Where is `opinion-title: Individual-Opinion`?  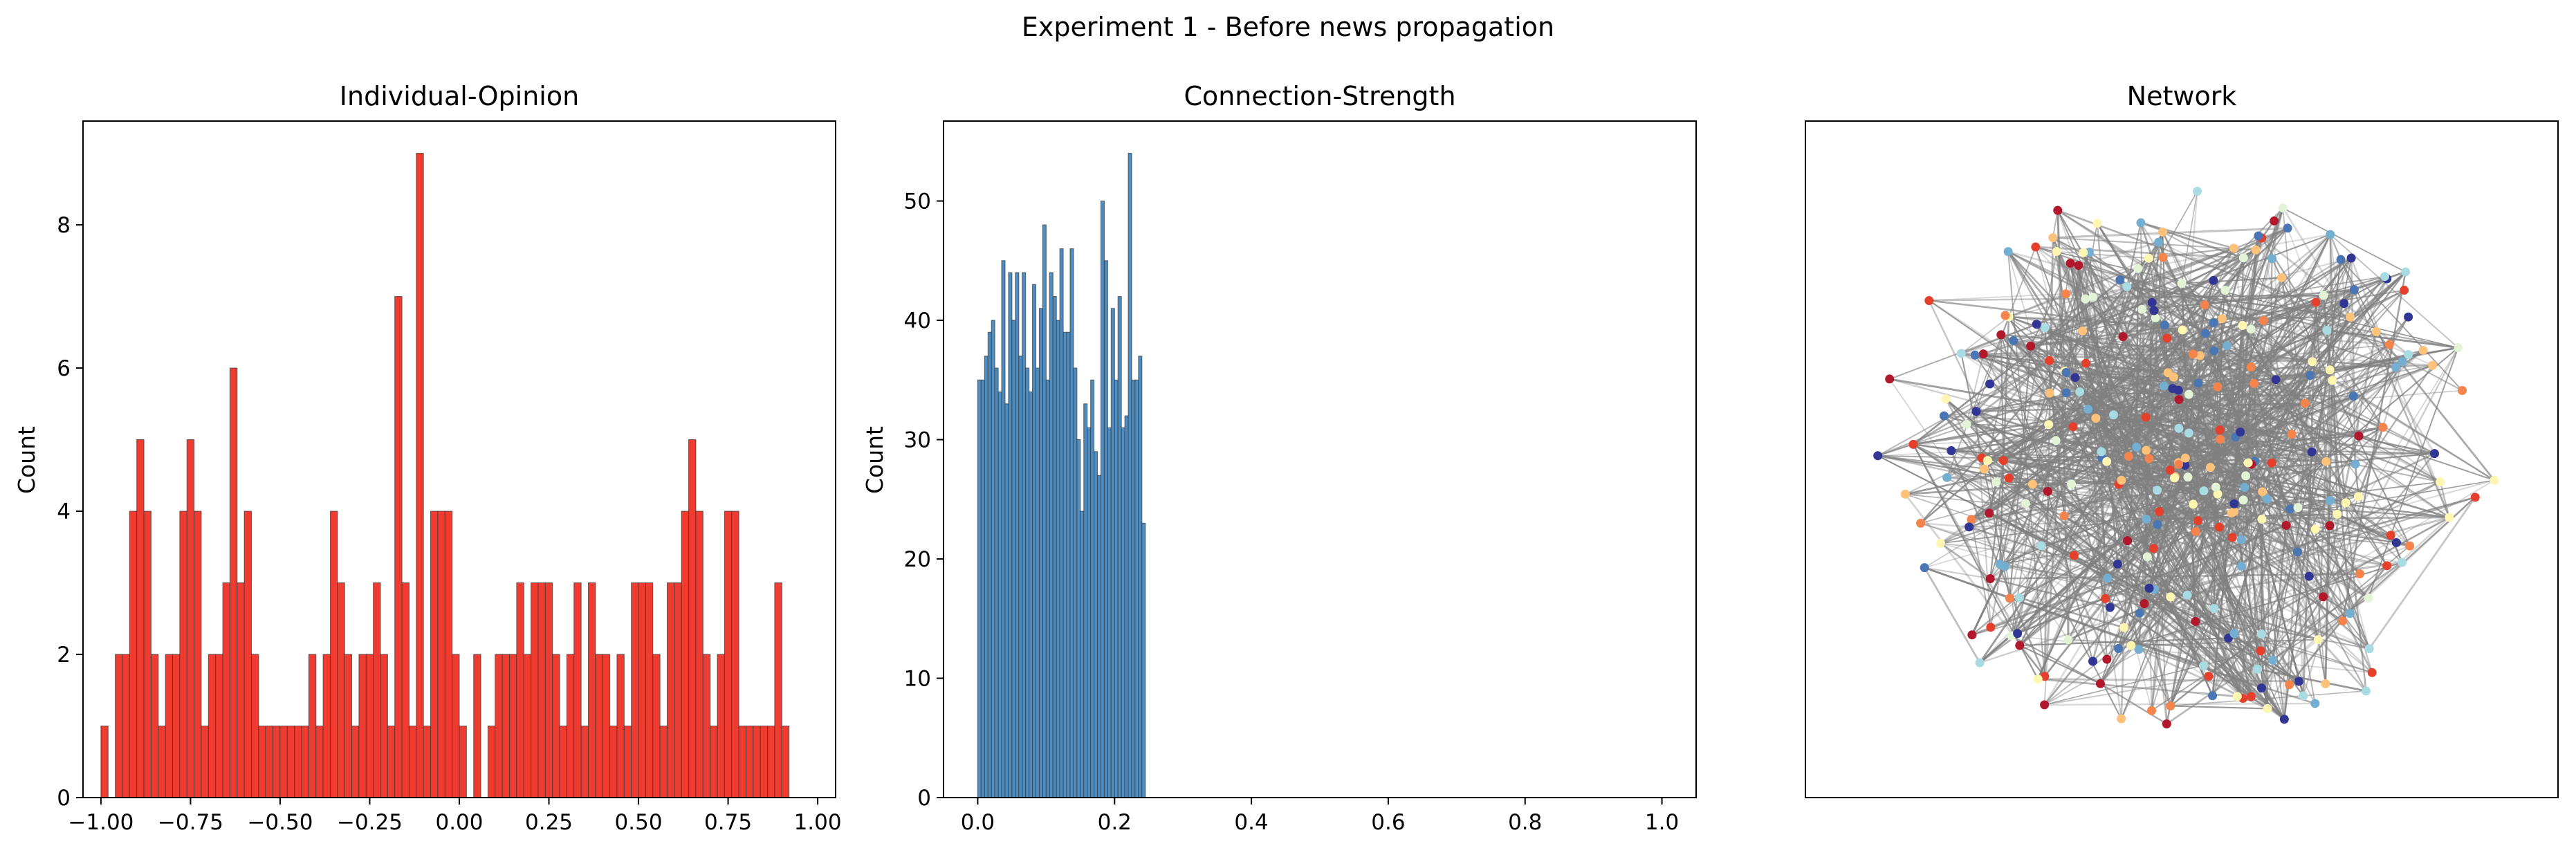
opinion-title: Individual-Opinion is located at coordinates (459, 96).